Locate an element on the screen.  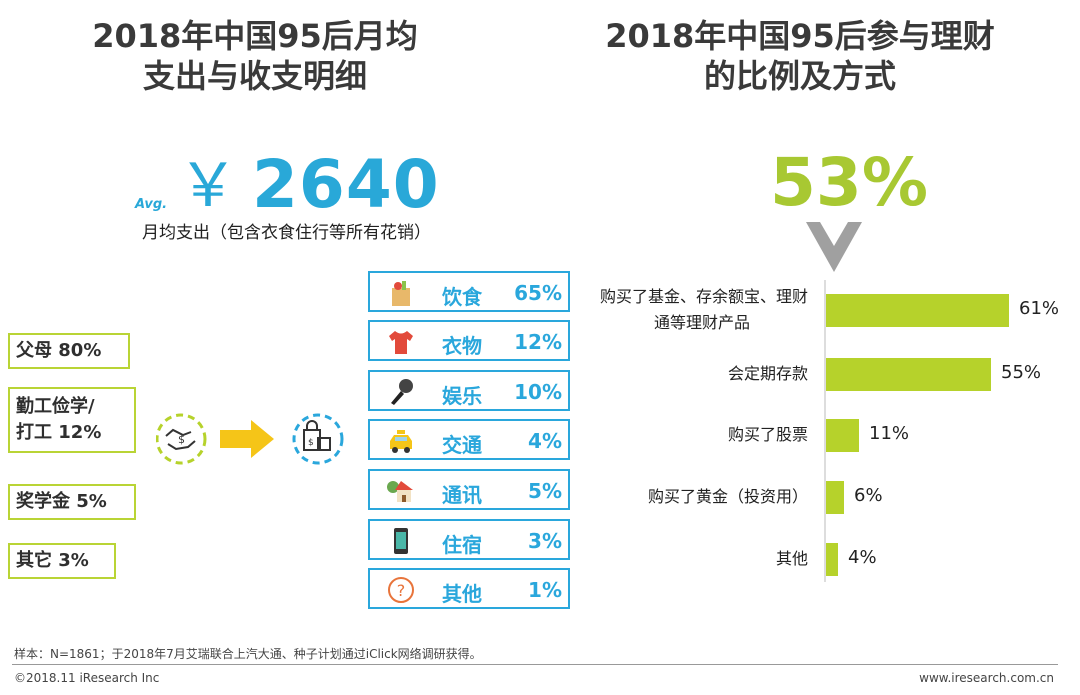
spending-category-food: 饮食 65% is located at coordinates (469, 291).